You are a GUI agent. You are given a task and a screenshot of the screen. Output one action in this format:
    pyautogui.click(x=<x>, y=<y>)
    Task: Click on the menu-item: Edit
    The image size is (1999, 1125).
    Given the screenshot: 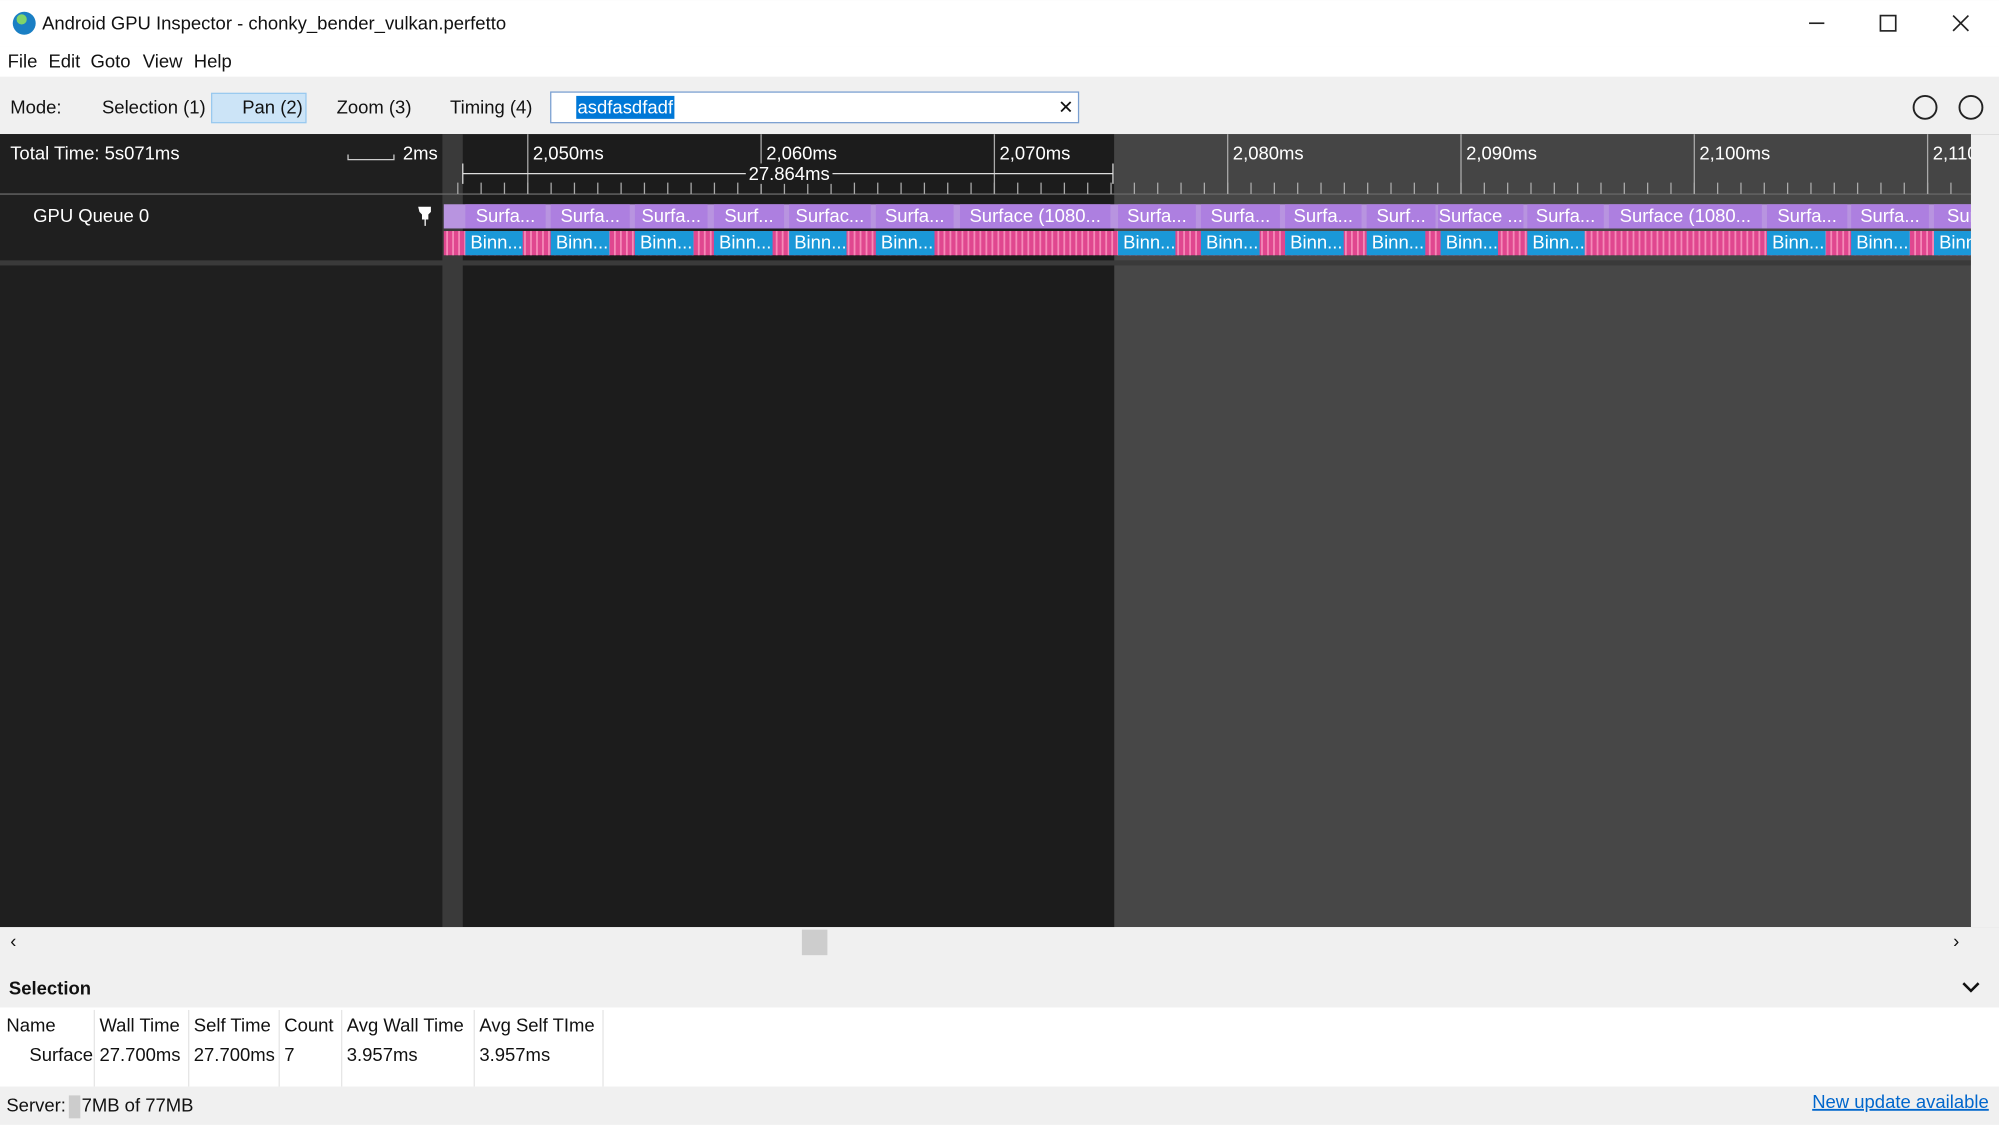 What is the action you would take?
    pyautogui.click(x=64, y=61)
    